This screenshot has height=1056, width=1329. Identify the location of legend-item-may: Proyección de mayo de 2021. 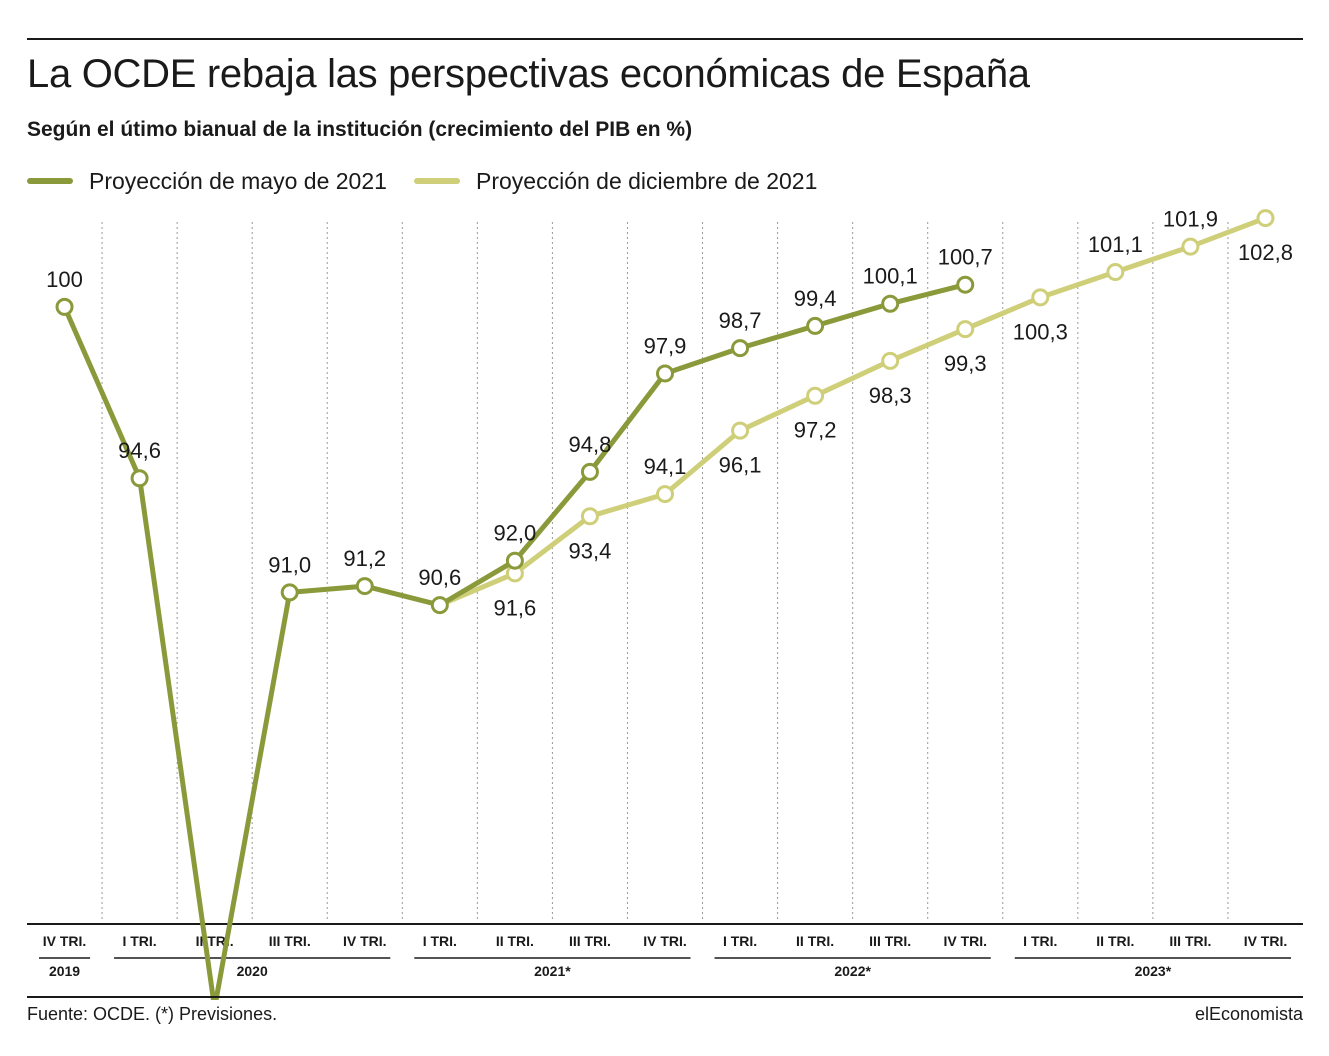
(207, 181).